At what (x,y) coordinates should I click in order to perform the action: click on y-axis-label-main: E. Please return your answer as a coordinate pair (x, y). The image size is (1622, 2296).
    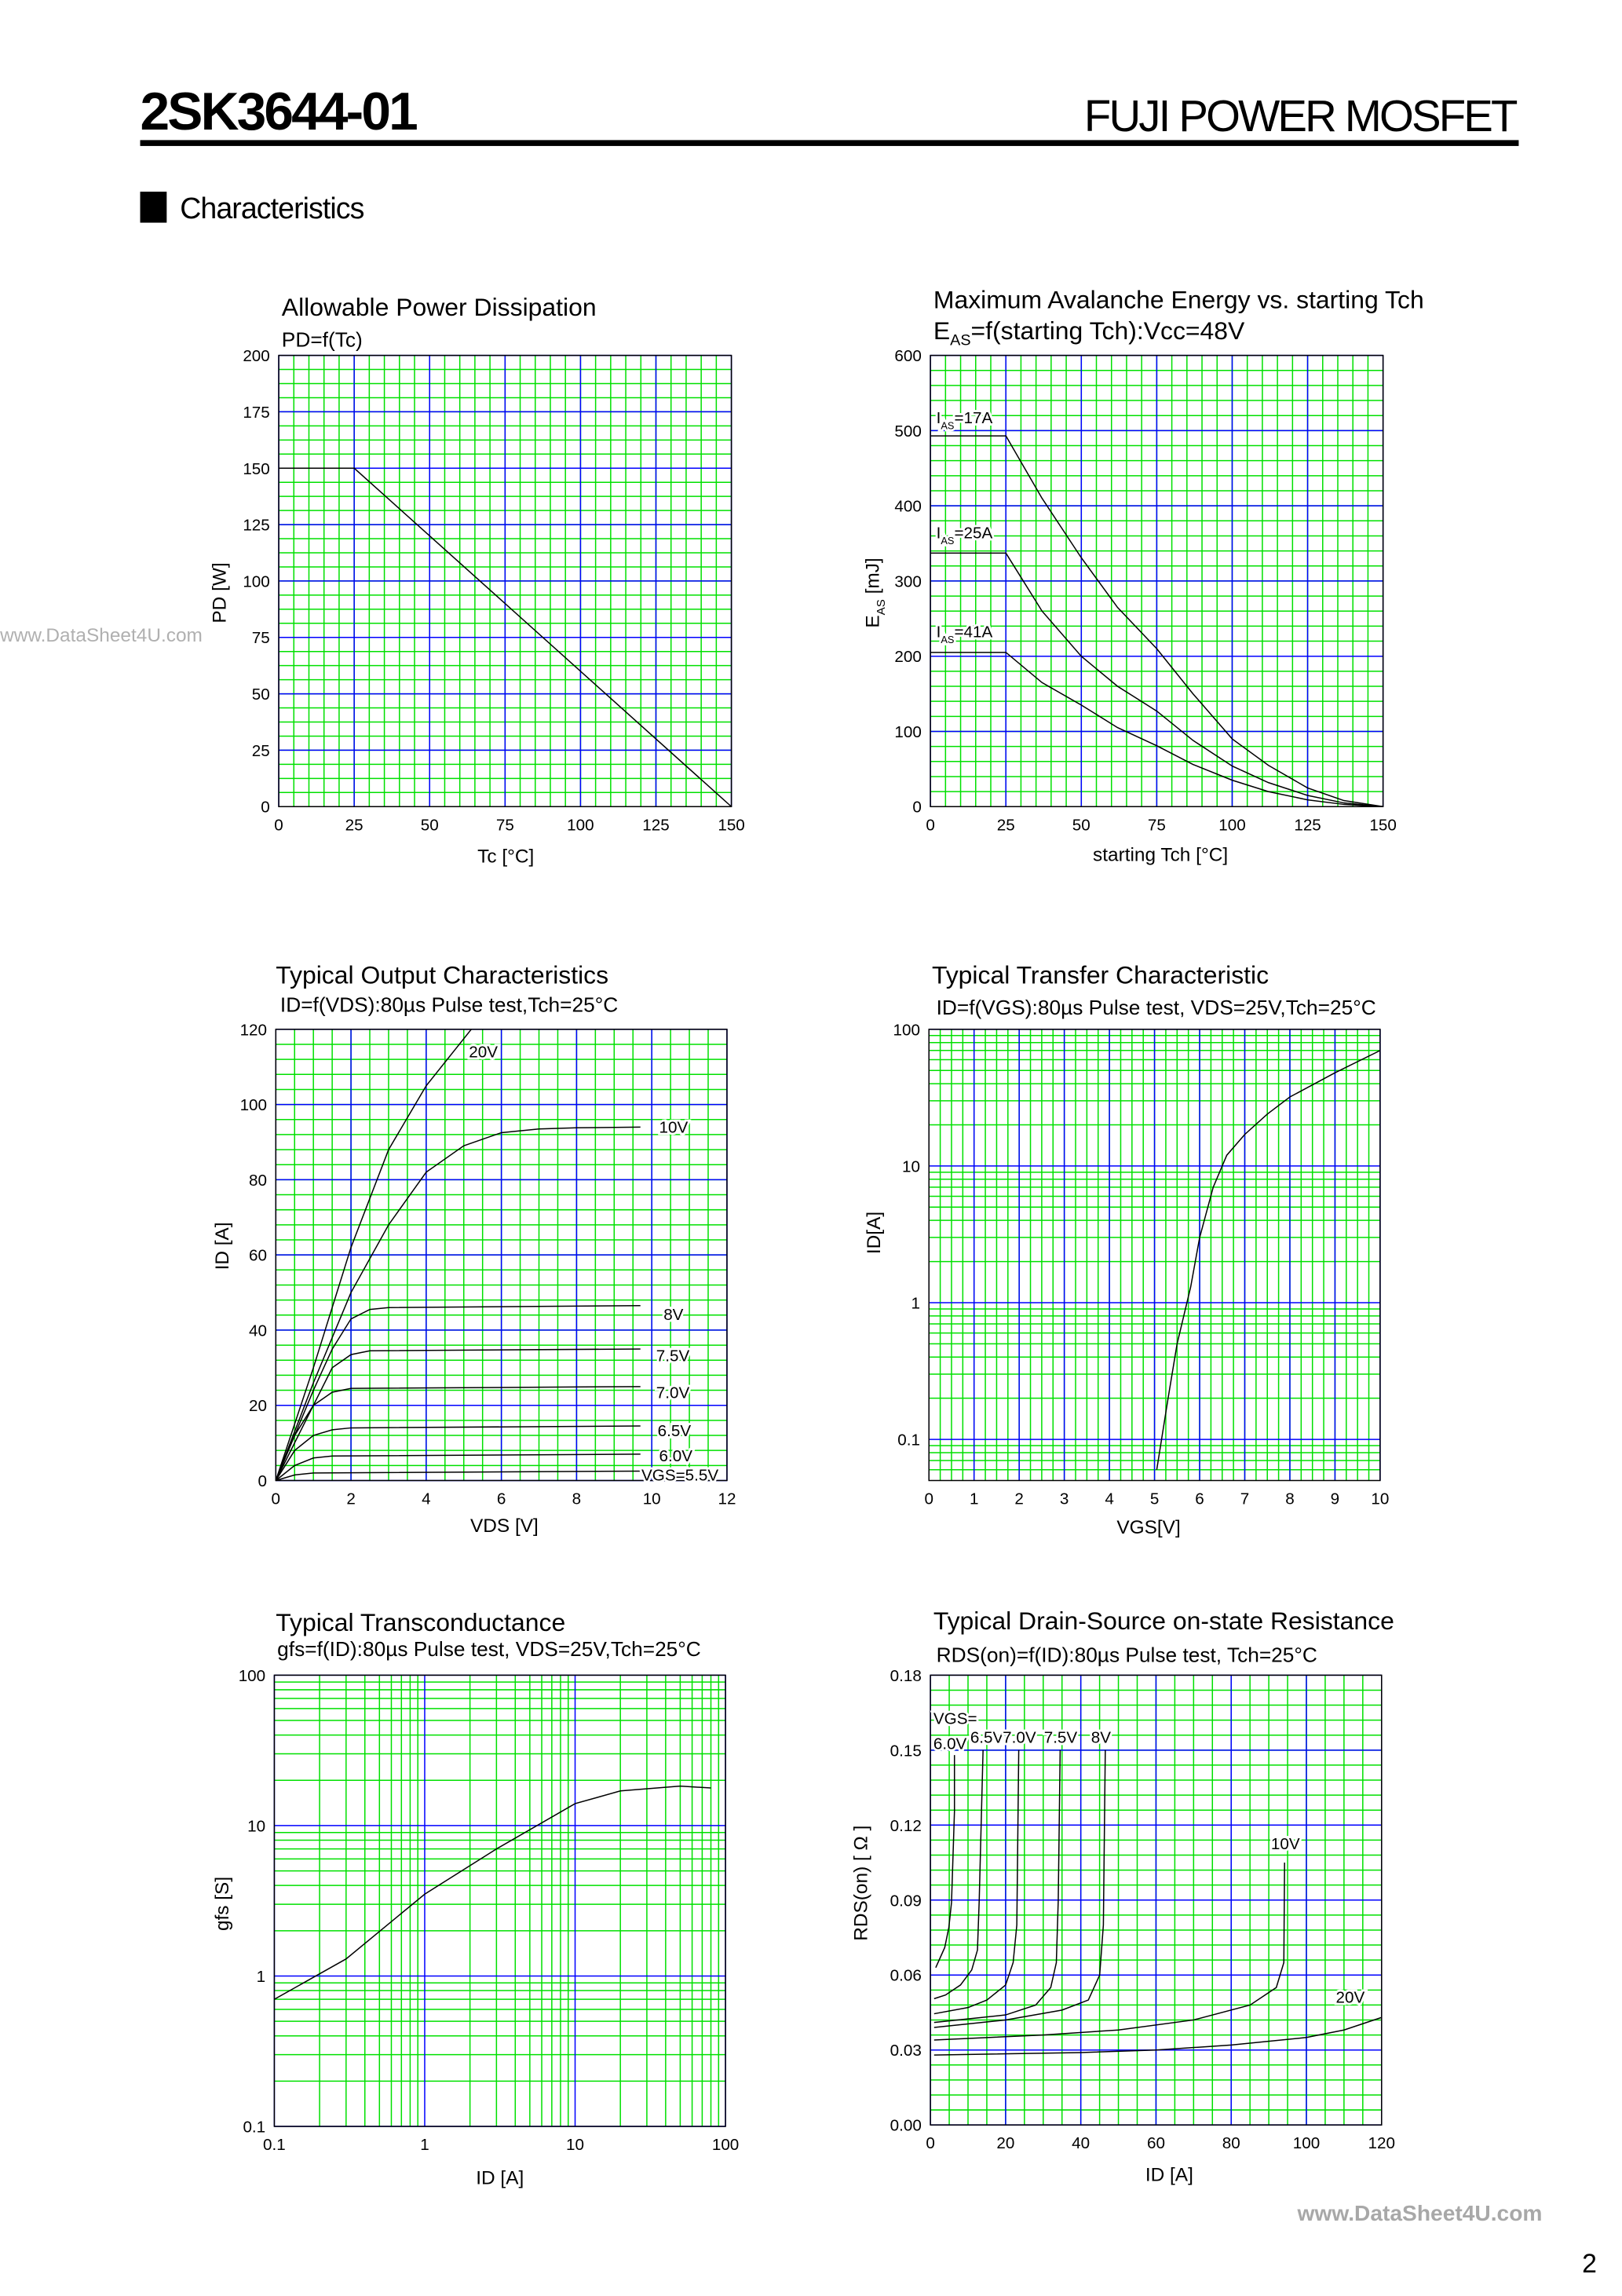
    Looking at the image, I should click on (872, 621).